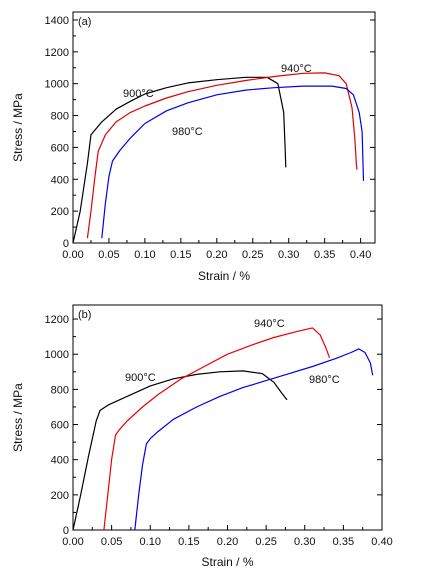 The width and height of the screenshot is (424, 570). What do you see at coordinates (57, 21) in the screenshot?
I see `y-tick-label: 1400` at bounding box center [57, 21].